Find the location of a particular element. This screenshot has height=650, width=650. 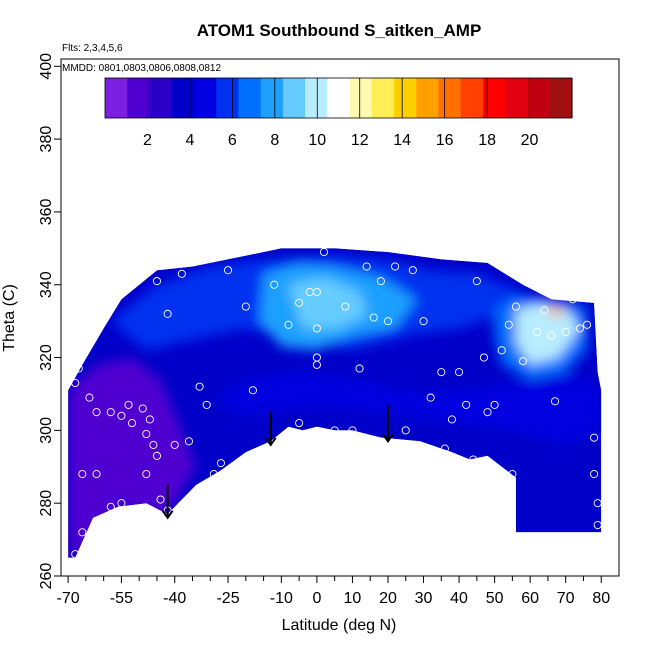

colorbar-tick-label: 10 is located at coordinates (317, 140).